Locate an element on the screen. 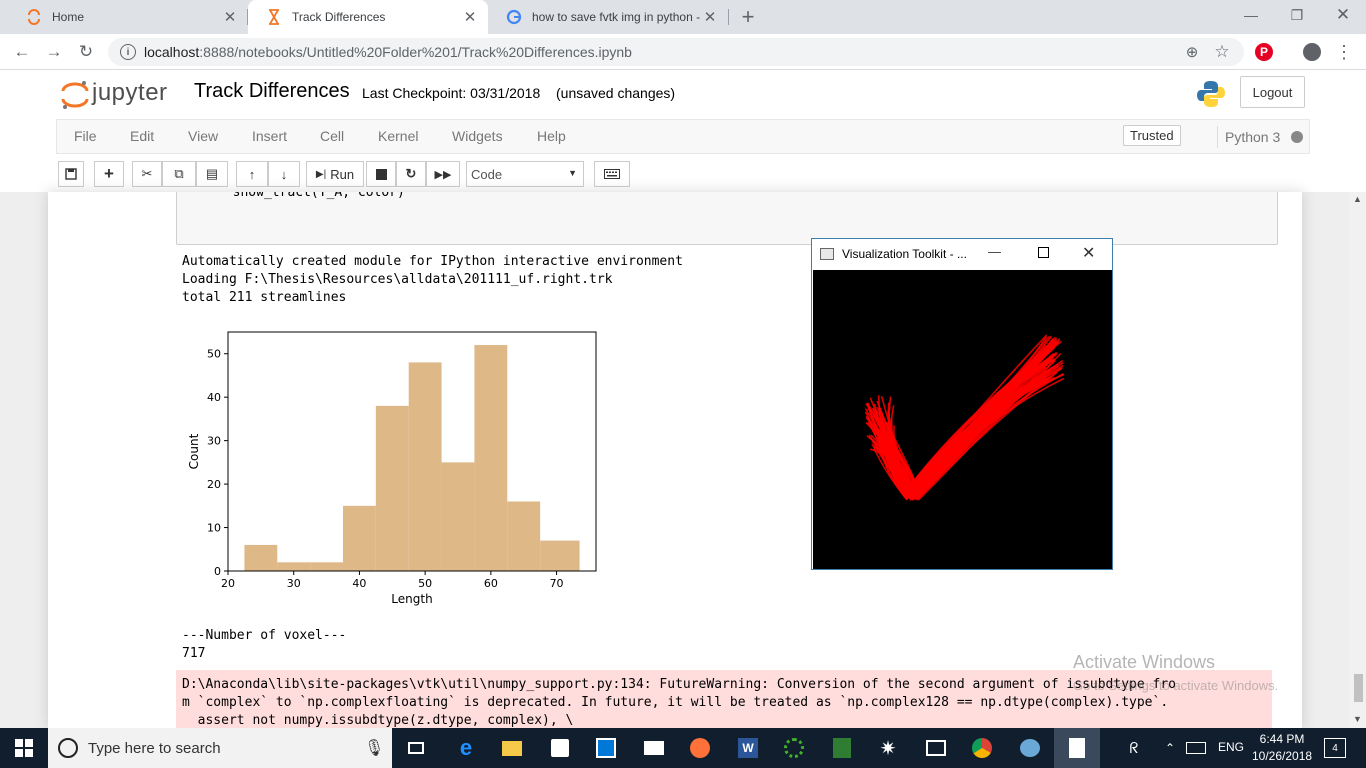 This screenshot has width=1366, height=768. taskbar-search-box: Type here to search 🎙 is located at coordinates (220, 748).